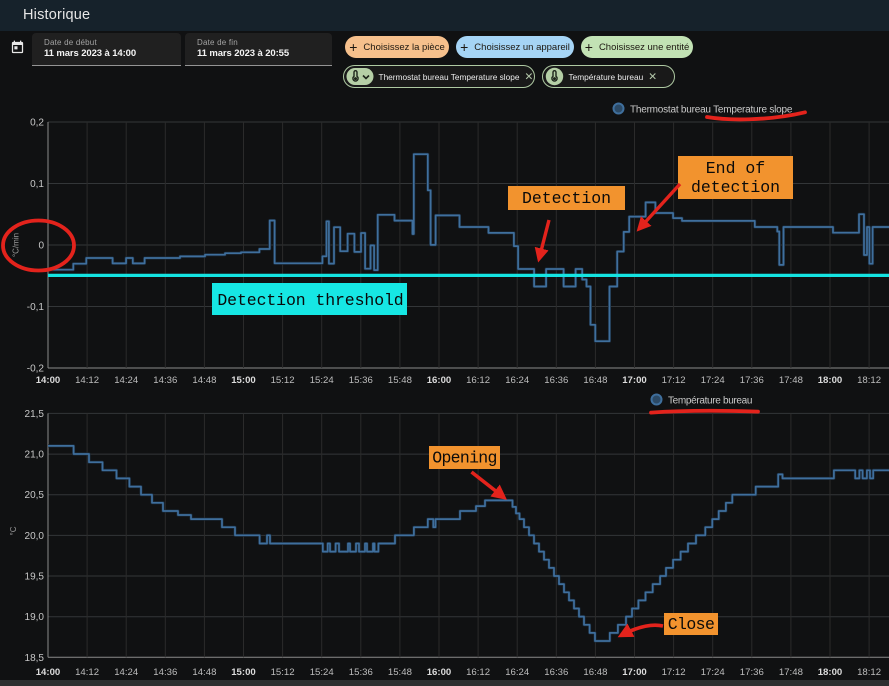 This screenshot has width=889, height=686. What do you see at coordinates (37, 184) in the screenshot?
I see `svg-text: 0,1` at bounding box center [37, 184].